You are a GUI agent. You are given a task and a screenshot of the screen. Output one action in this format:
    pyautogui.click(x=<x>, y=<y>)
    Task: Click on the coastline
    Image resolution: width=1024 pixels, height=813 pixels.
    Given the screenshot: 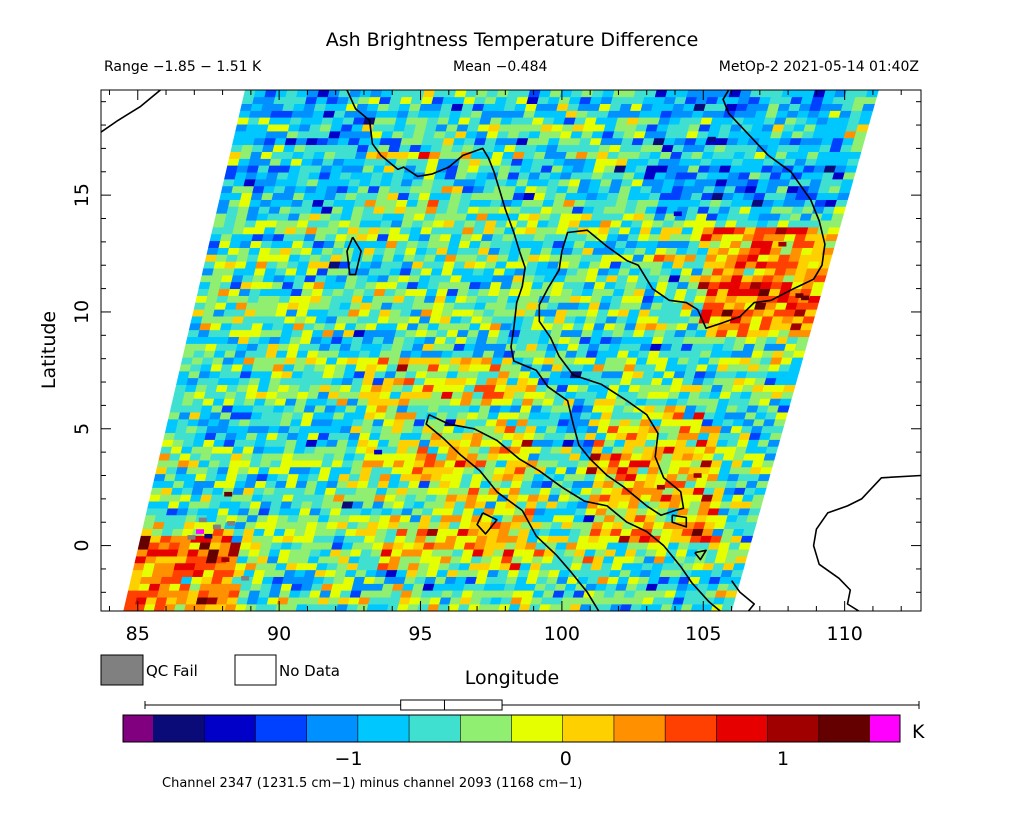 What is the action you would take?
    pyautogui.click(x=512, y=512)
    